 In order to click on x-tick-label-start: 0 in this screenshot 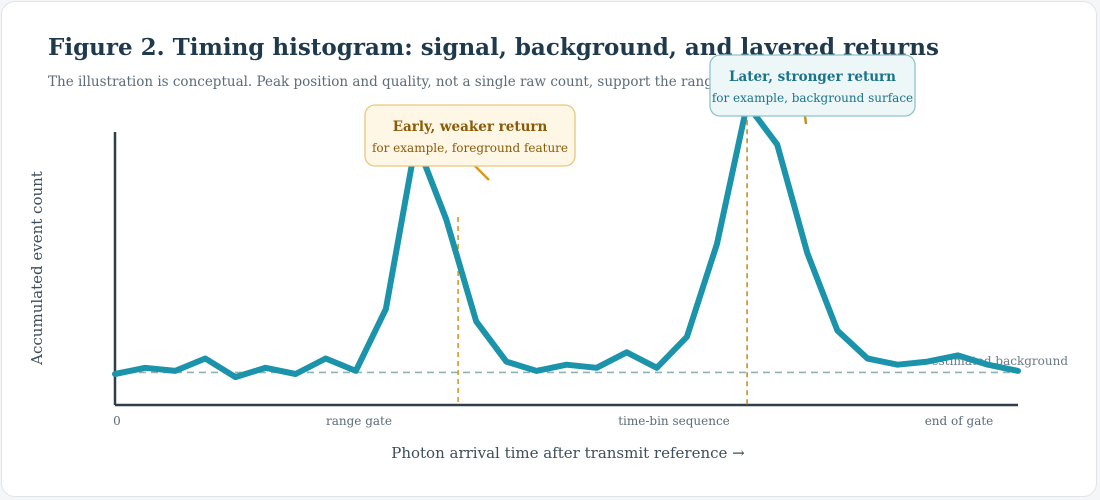, I will do `click(117, 421)`.